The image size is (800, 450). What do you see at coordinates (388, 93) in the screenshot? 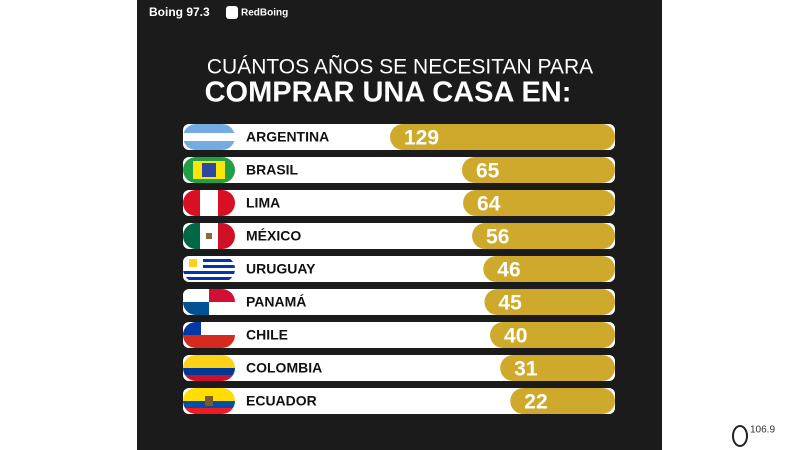
I see `chart-title: COMPRAR UNA CASA EN:` at bounding box center [388, 93].